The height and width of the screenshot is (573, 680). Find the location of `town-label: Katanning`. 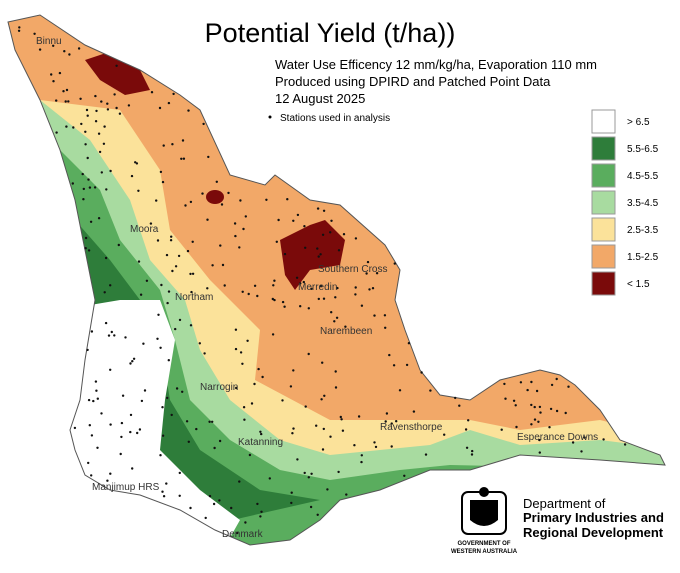

town-label: Katanning is located at coordinates (260, 442).